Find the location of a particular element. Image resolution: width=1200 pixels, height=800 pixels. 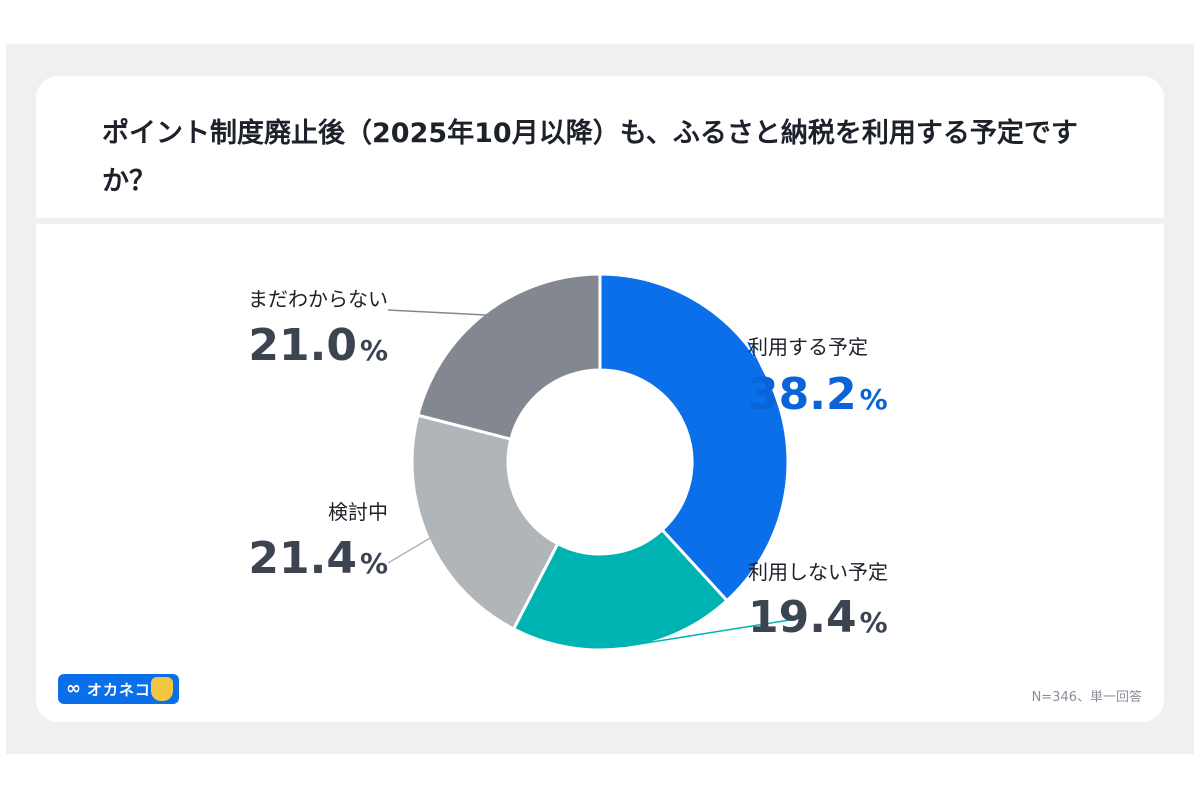

slice-value-label: 38.2% is located at coordinates (818, 394).